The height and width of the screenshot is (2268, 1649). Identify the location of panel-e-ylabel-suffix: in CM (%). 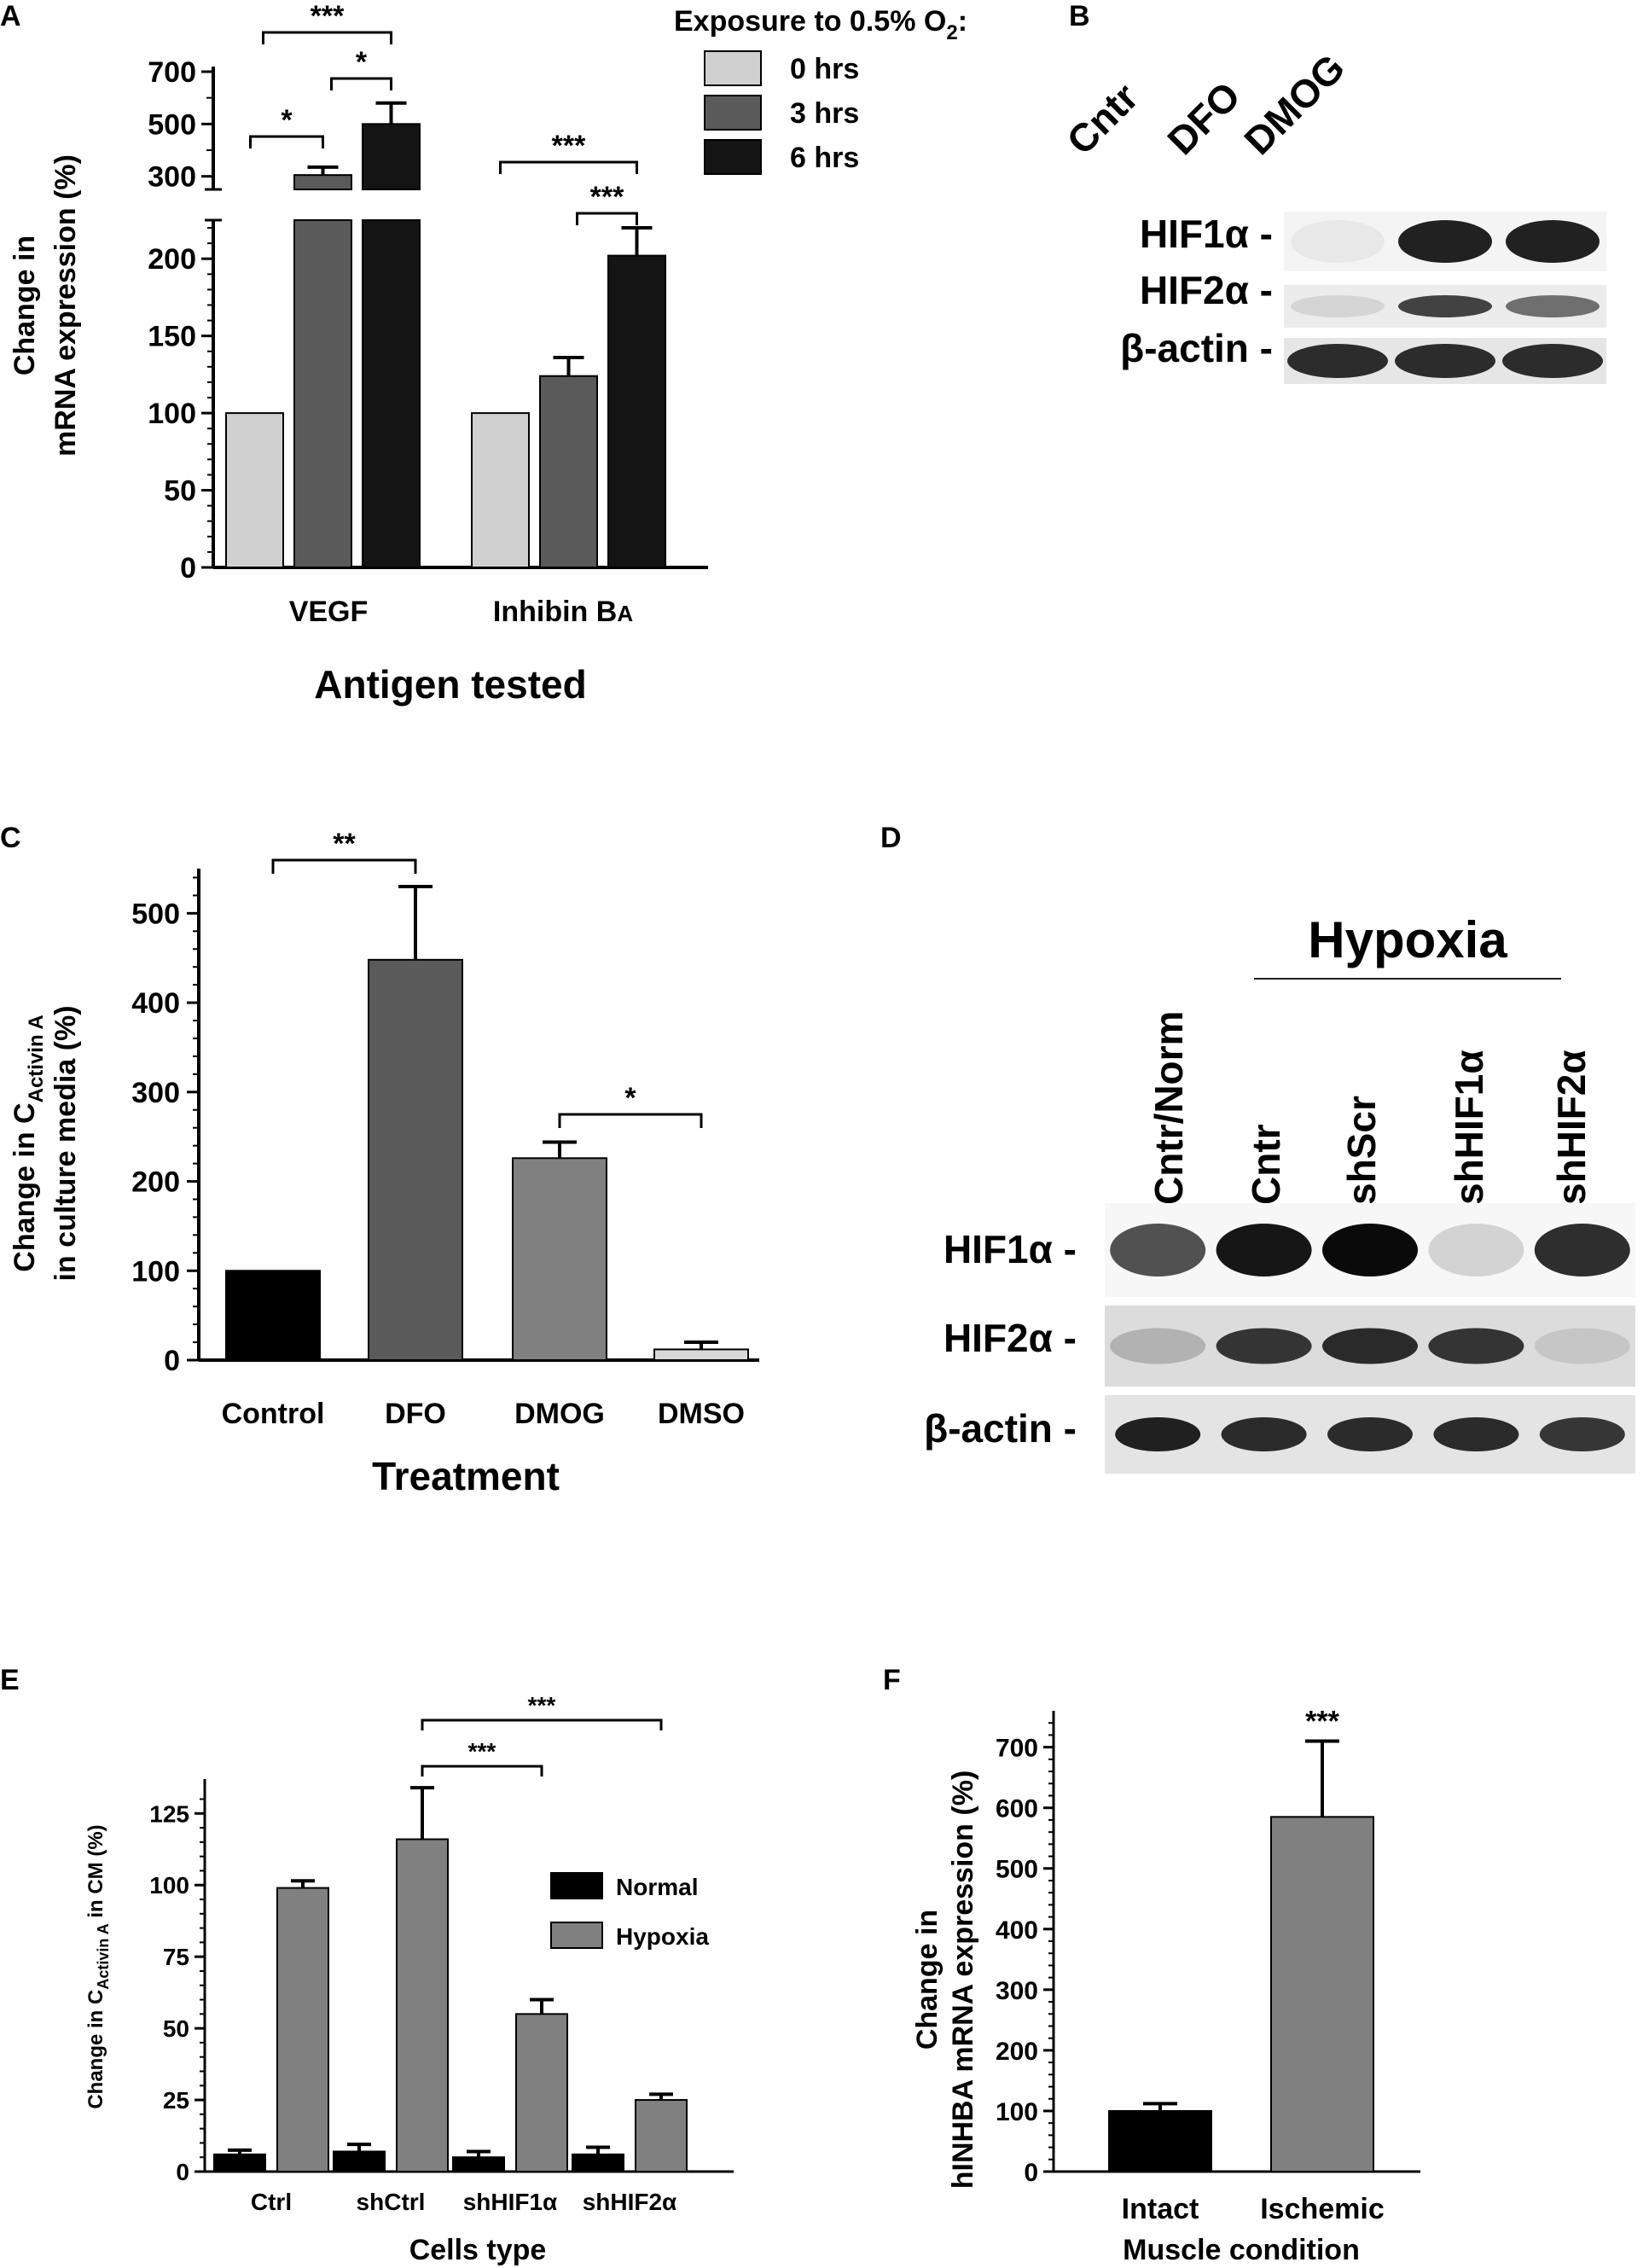
(95, 1873).